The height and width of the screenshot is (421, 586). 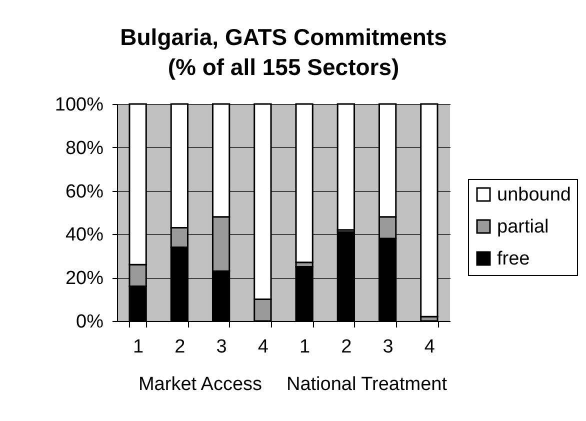 What do you see at coordinates (84, 235) in the screenshot?
I see `y-tick-label: 40%` at bounding box center [84, 235].